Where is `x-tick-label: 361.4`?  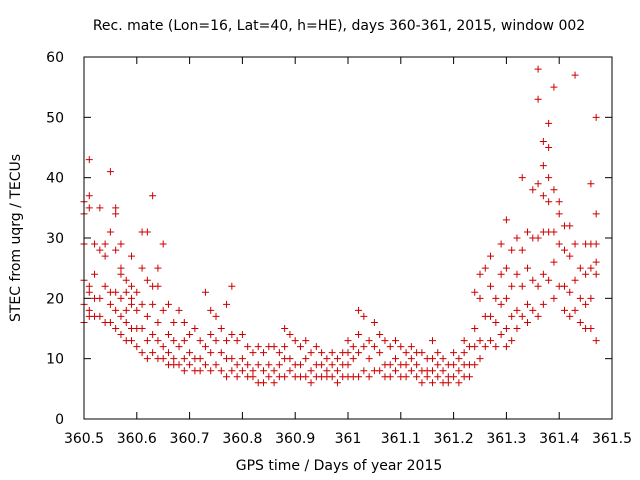
x-tick-label: 361.4 is located at coordinates (559, 439).